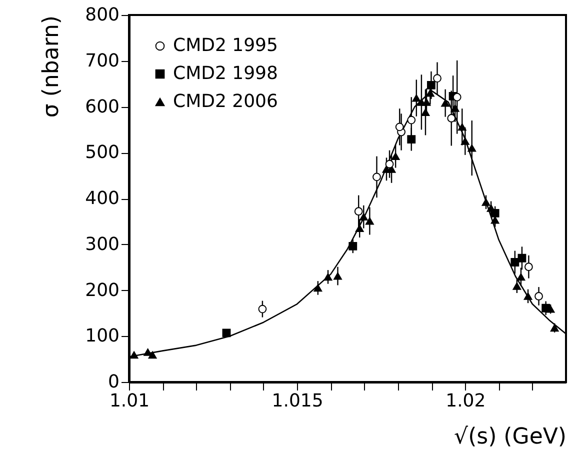 This screenshot has width=569, height=460. I want to click on x-tick-label: 1.01, so click(129, 401).